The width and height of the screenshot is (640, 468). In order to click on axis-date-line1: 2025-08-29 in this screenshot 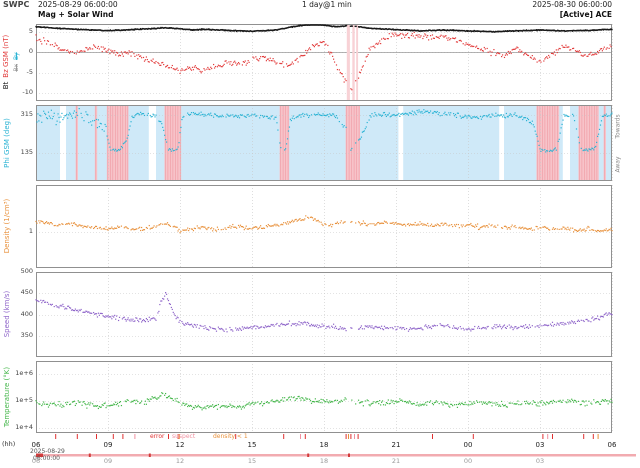, I will do `click(47, 451)`.